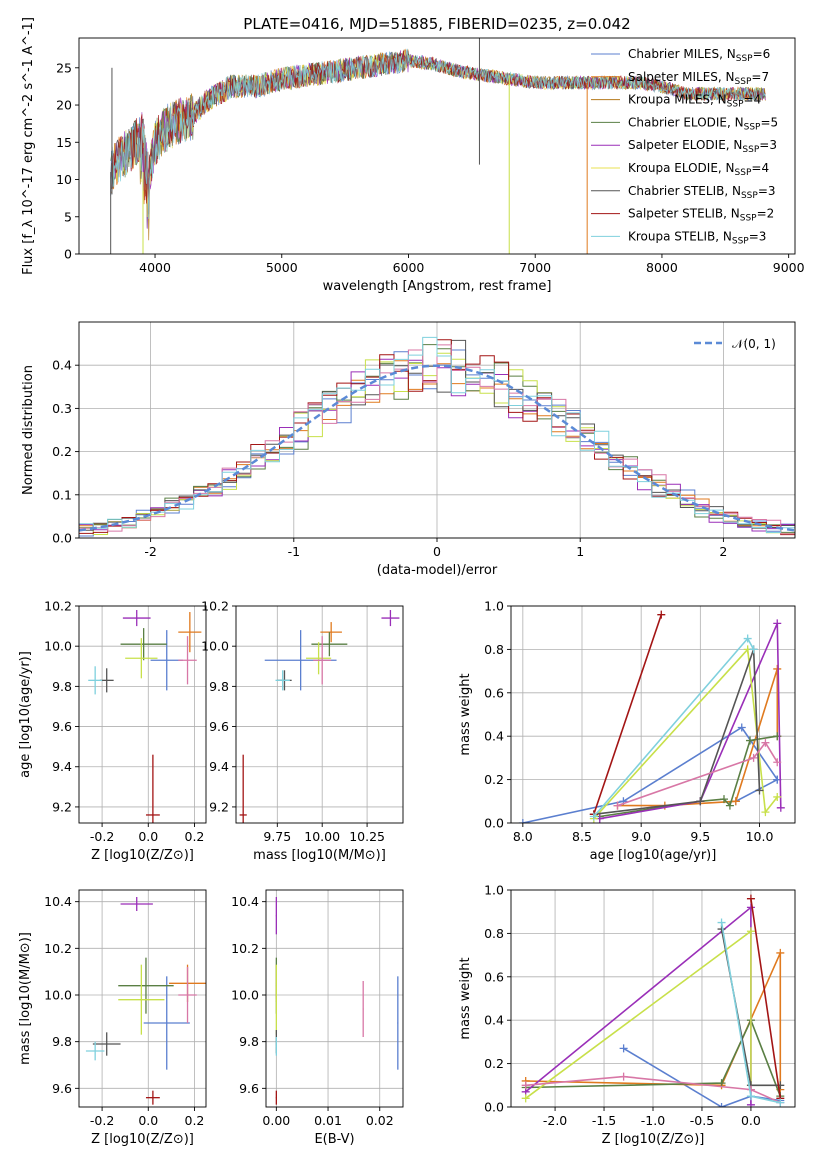  I want to click on y-tick-label: 0.6, so click(494, 976).